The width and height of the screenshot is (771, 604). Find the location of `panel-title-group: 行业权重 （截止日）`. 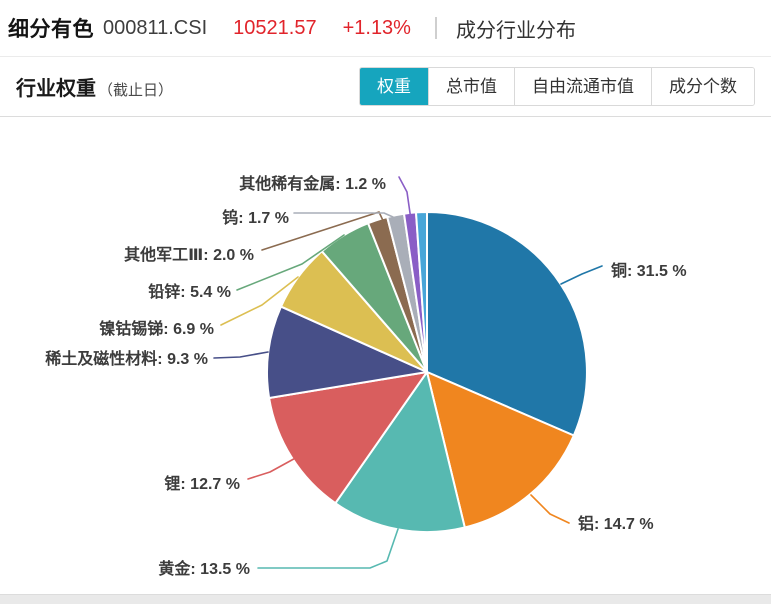

panel-title-group: 行业权重 （截止日） is located at coordinates (94, 86).